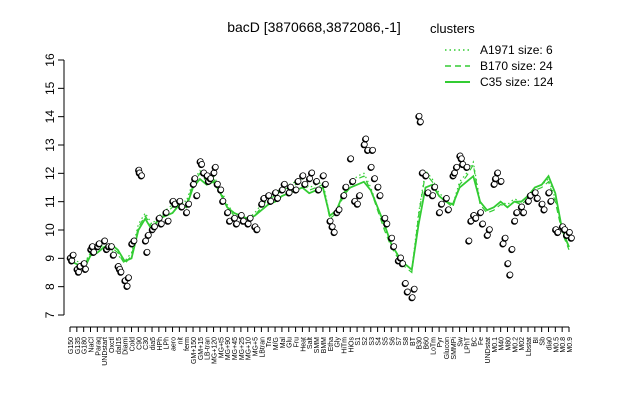 The width and height of the screenshot is (640, 400). Describe the element at coordinates (495, 345) in the screenshot. I see `x-tick-label: M0.1` at that location.